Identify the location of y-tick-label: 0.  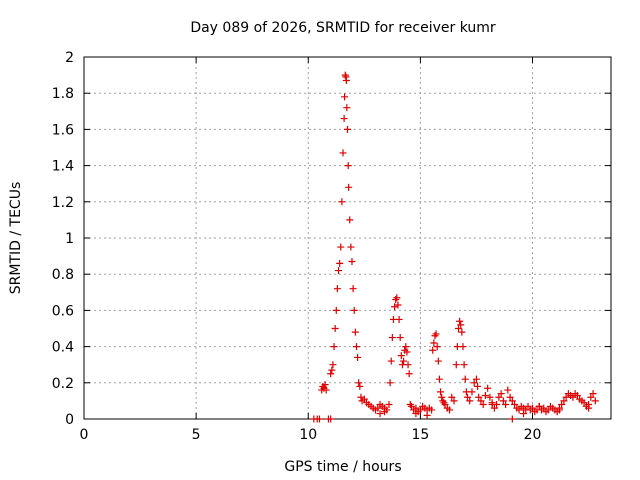
(69, 420).